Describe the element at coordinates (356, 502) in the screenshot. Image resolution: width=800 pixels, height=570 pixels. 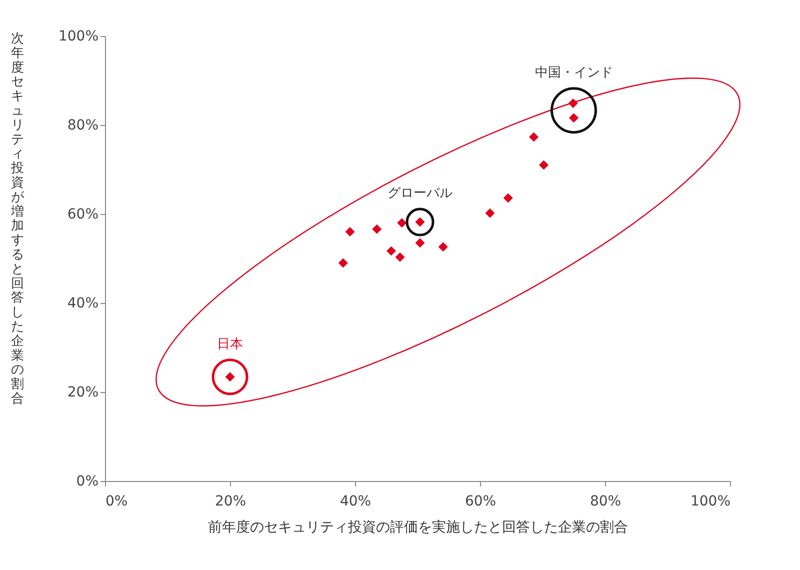
I see `x-tick-label: 40%` at that location.